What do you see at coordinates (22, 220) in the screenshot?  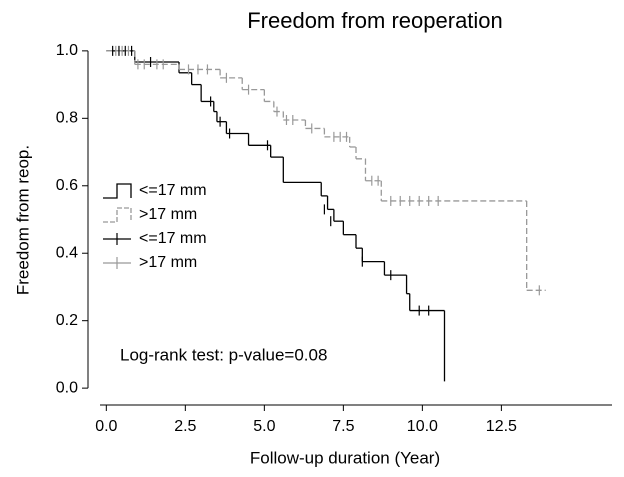 I see `y-axis-label: Freedom from reop.` at bounding box center [22, 220].